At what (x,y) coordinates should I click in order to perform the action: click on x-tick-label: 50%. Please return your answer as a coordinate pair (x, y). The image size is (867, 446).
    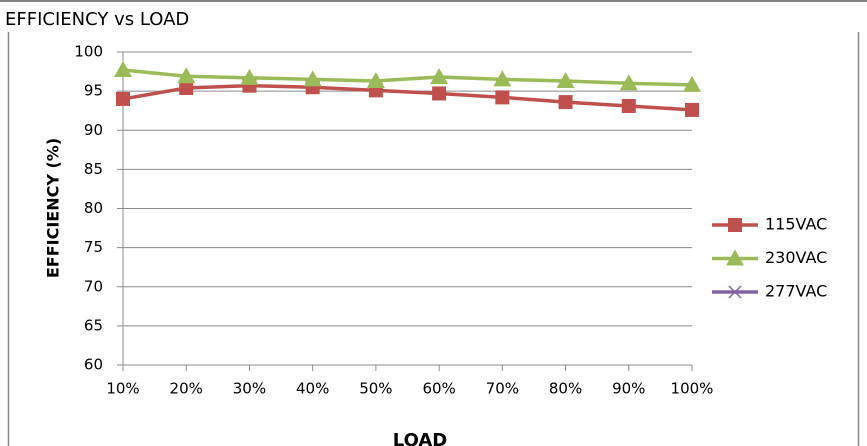
    Looking at the image, I should click on (375, 389).